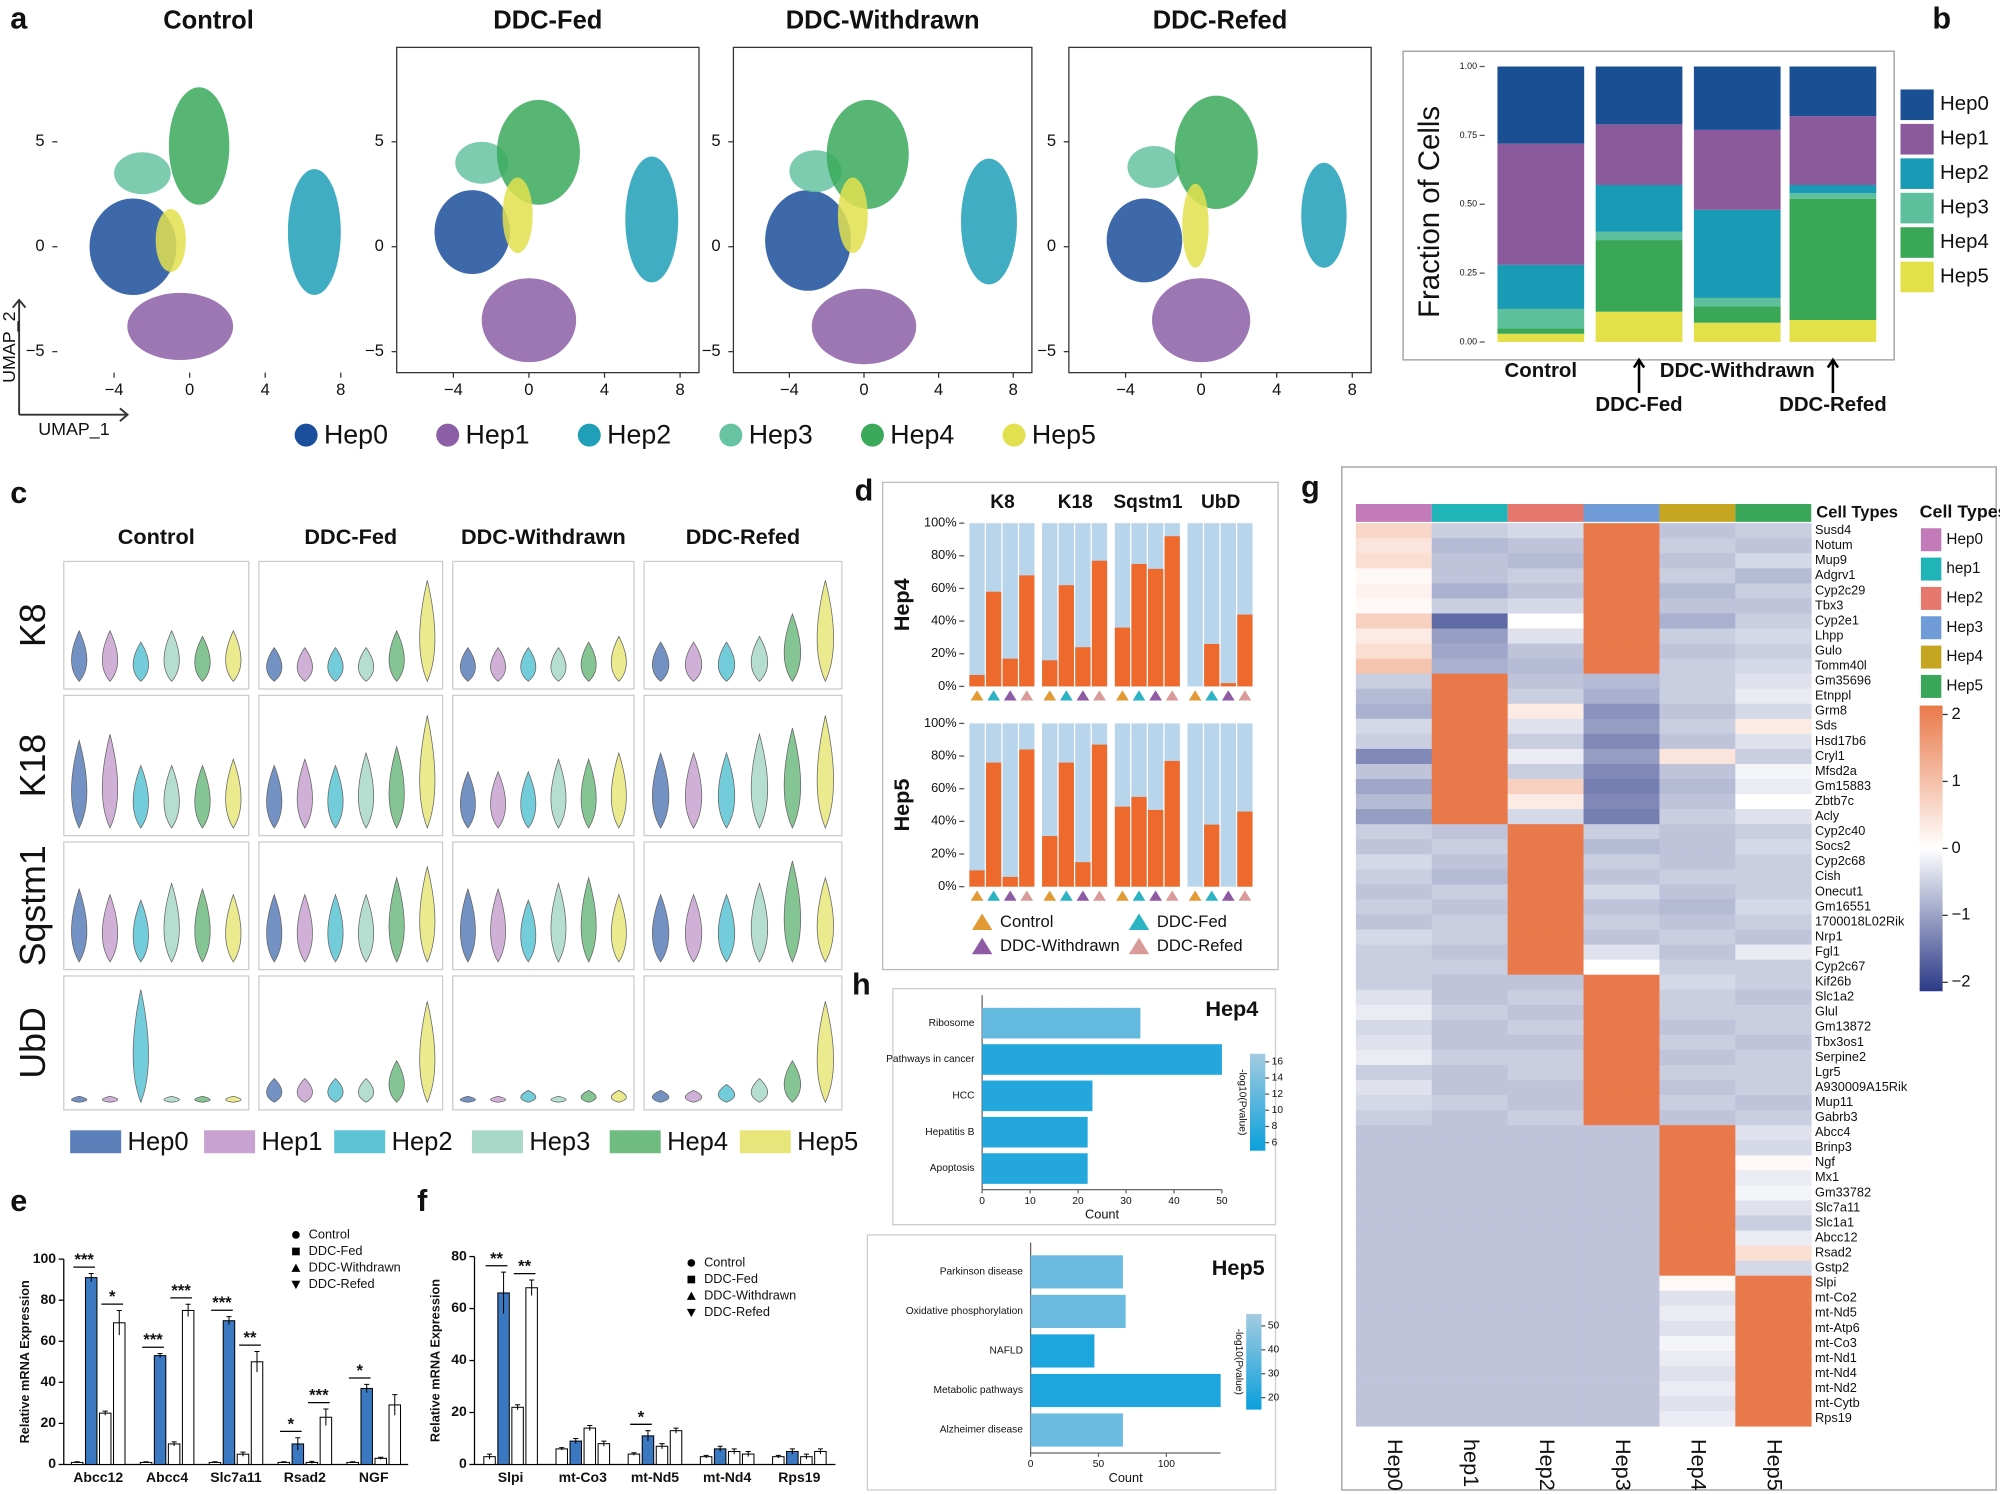 The image size is (2000, 1494). Describe the element at coordinates (1393, 513) in the screenshot. I see `annotation-cell` at that location.